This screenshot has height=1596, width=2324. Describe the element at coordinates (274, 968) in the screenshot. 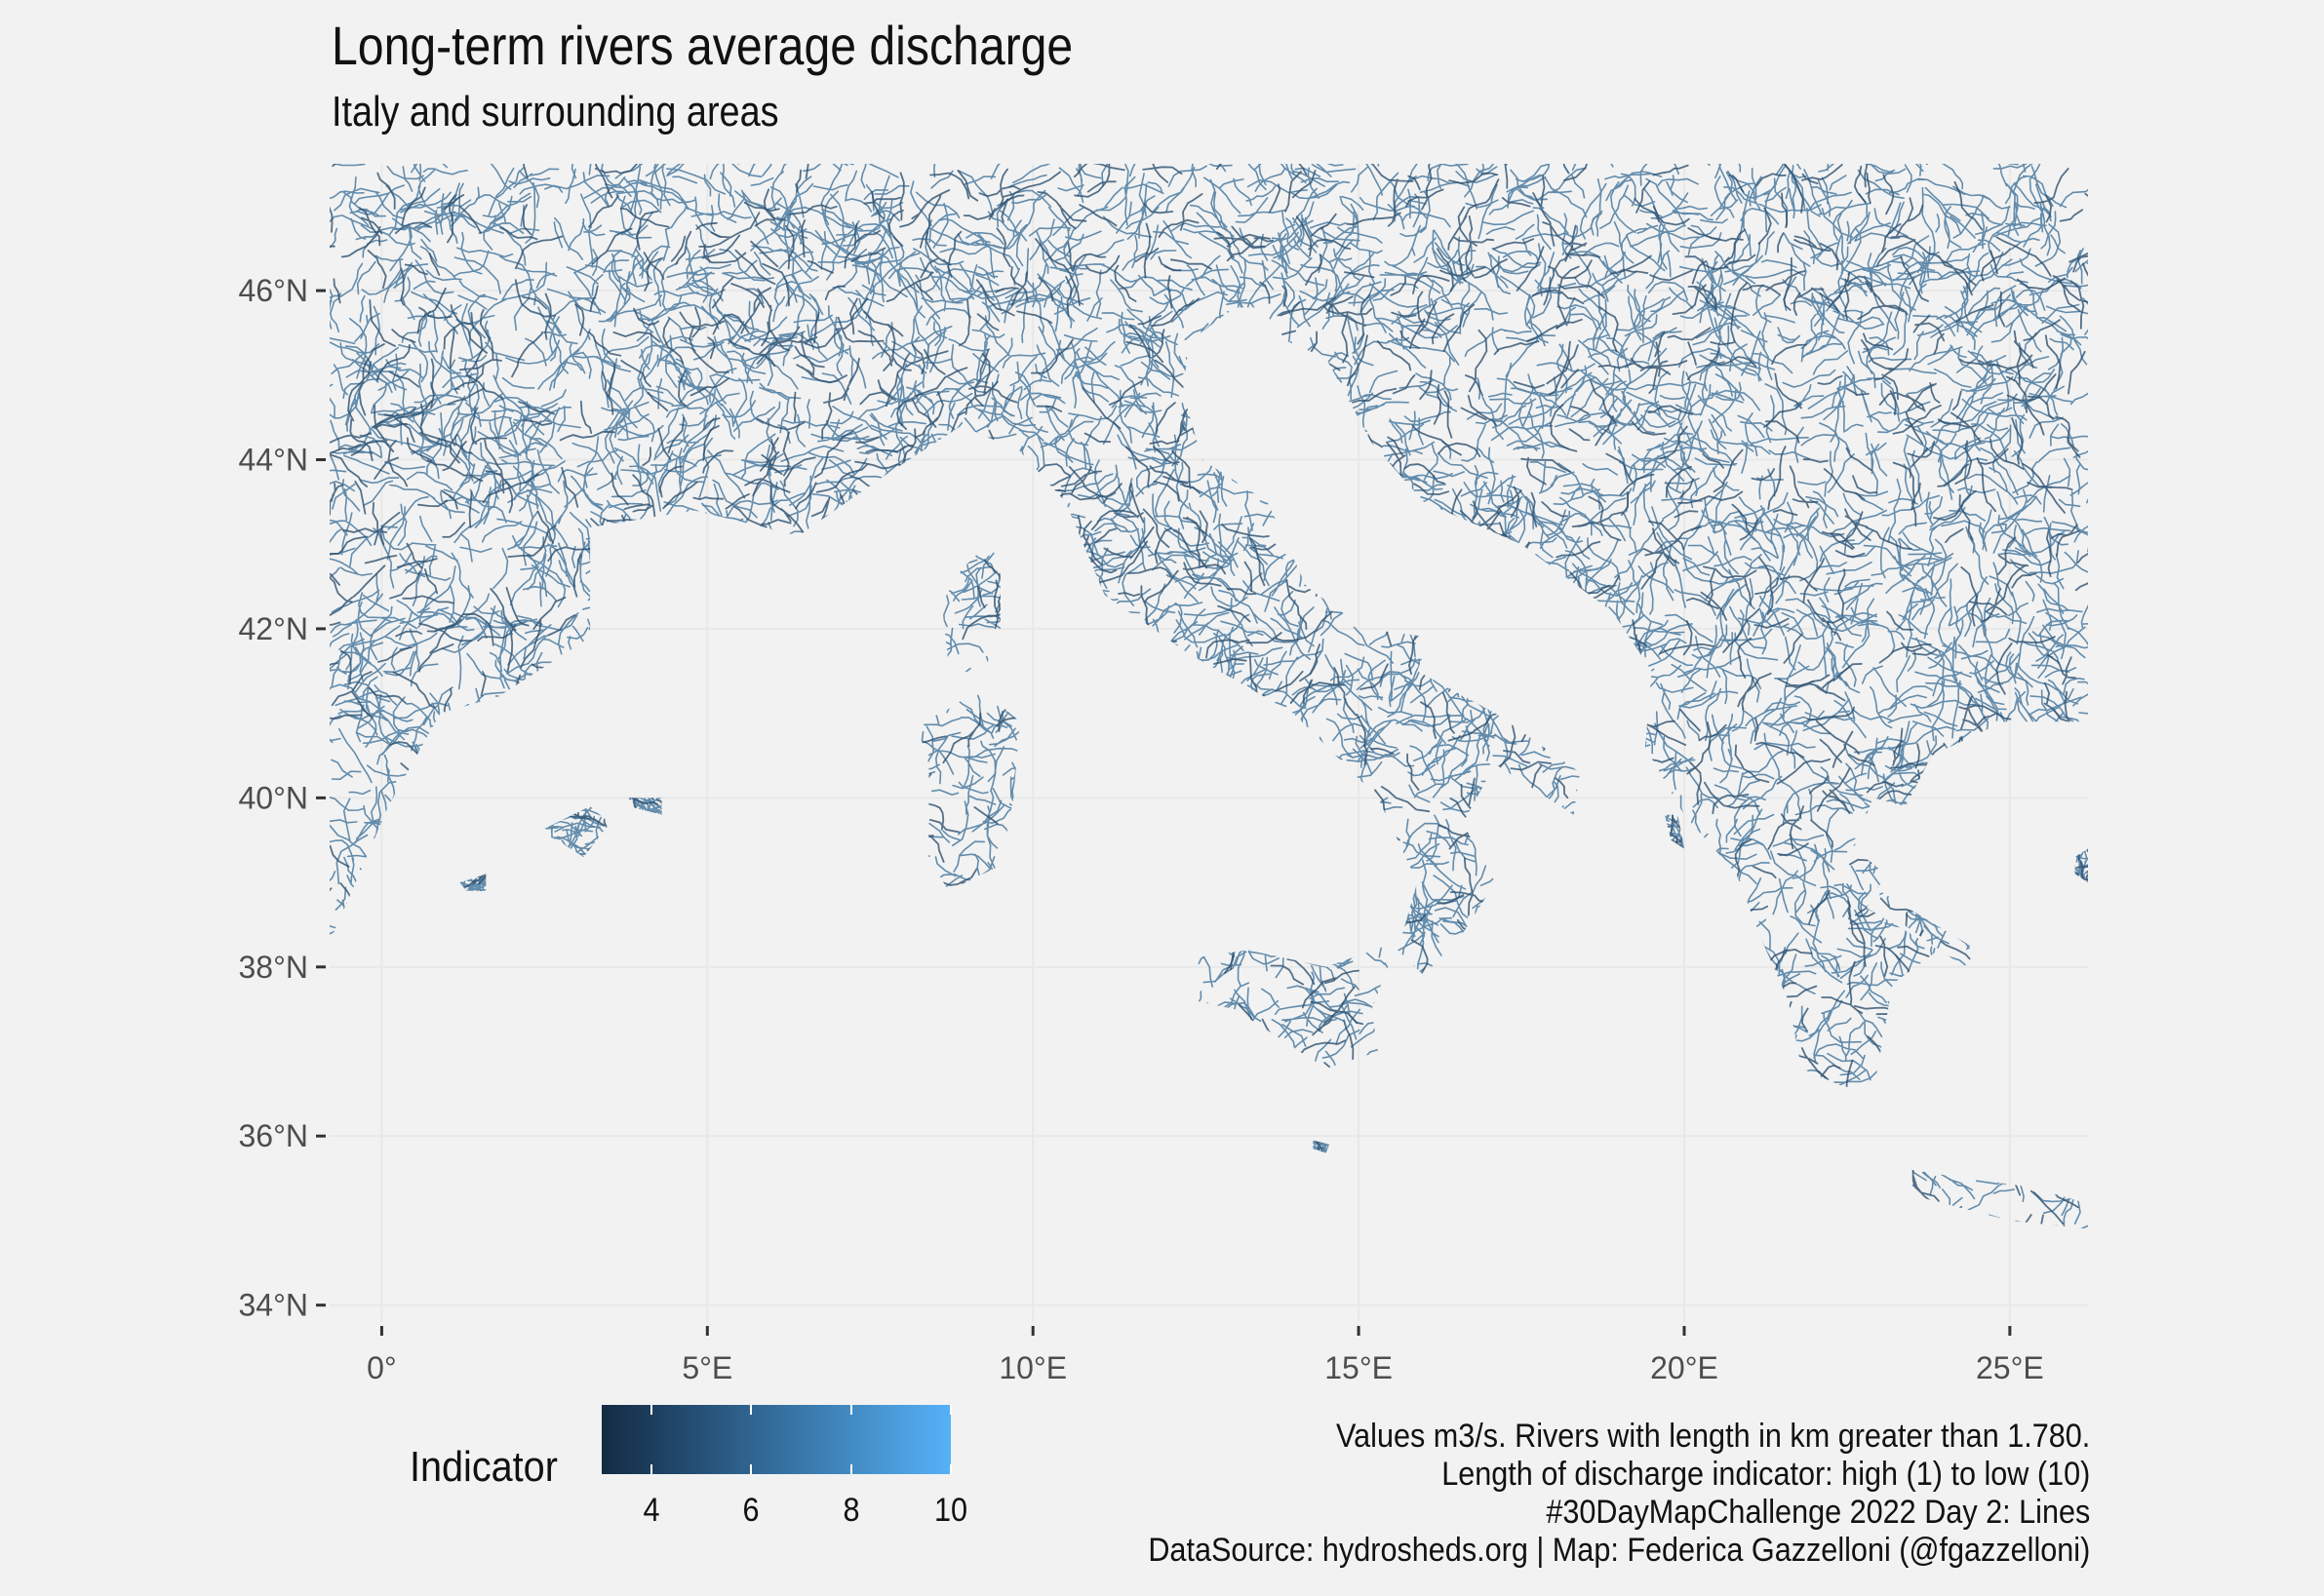

I see `lat-tick-label: 38°N` at that location.